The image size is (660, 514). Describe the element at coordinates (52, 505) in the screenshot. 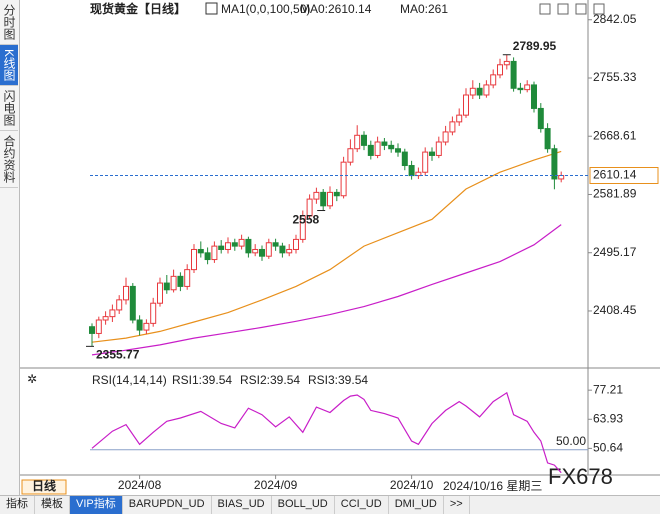

I see `tab: 模板` at that location.